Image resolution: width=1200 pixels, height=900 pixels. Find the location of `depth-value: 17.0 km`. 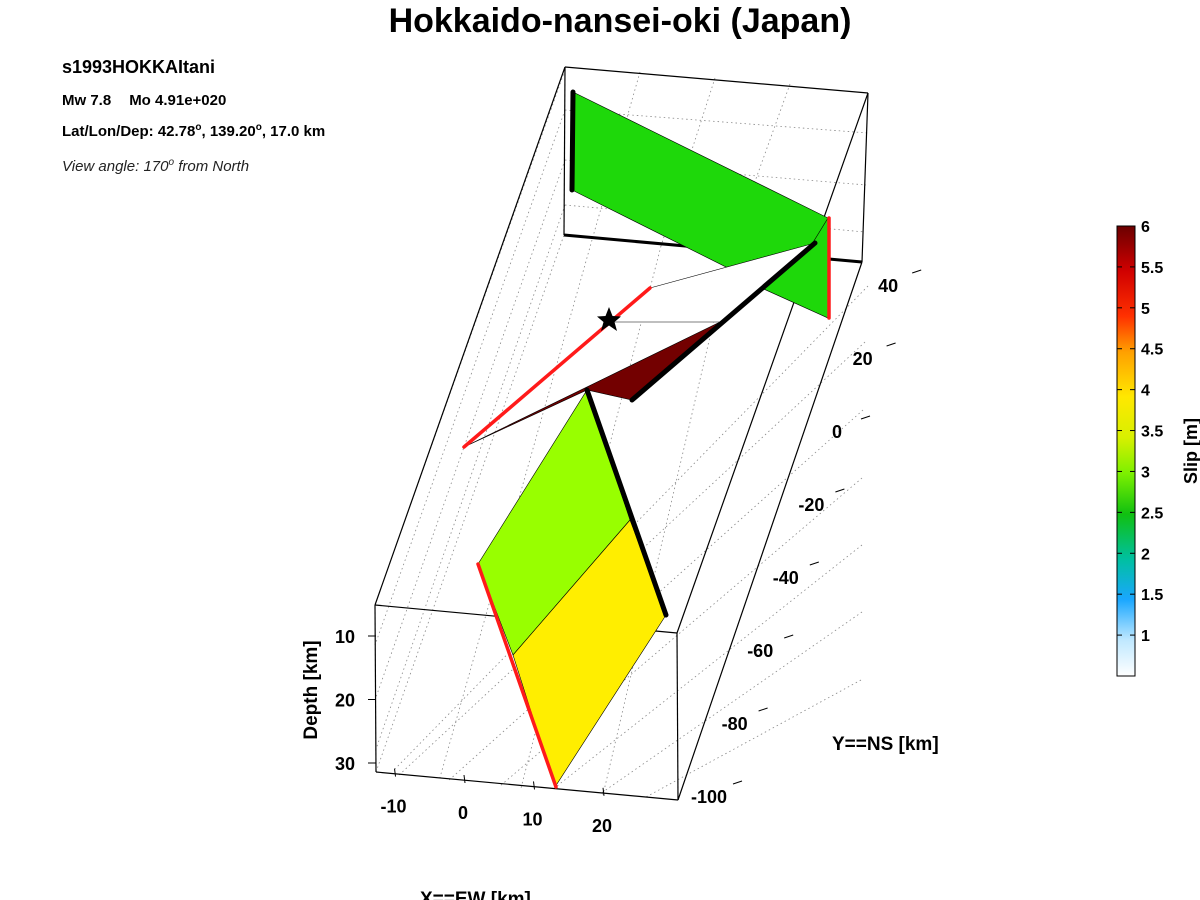

depth-value: 17.0 km is located at coordinates (298, 131).